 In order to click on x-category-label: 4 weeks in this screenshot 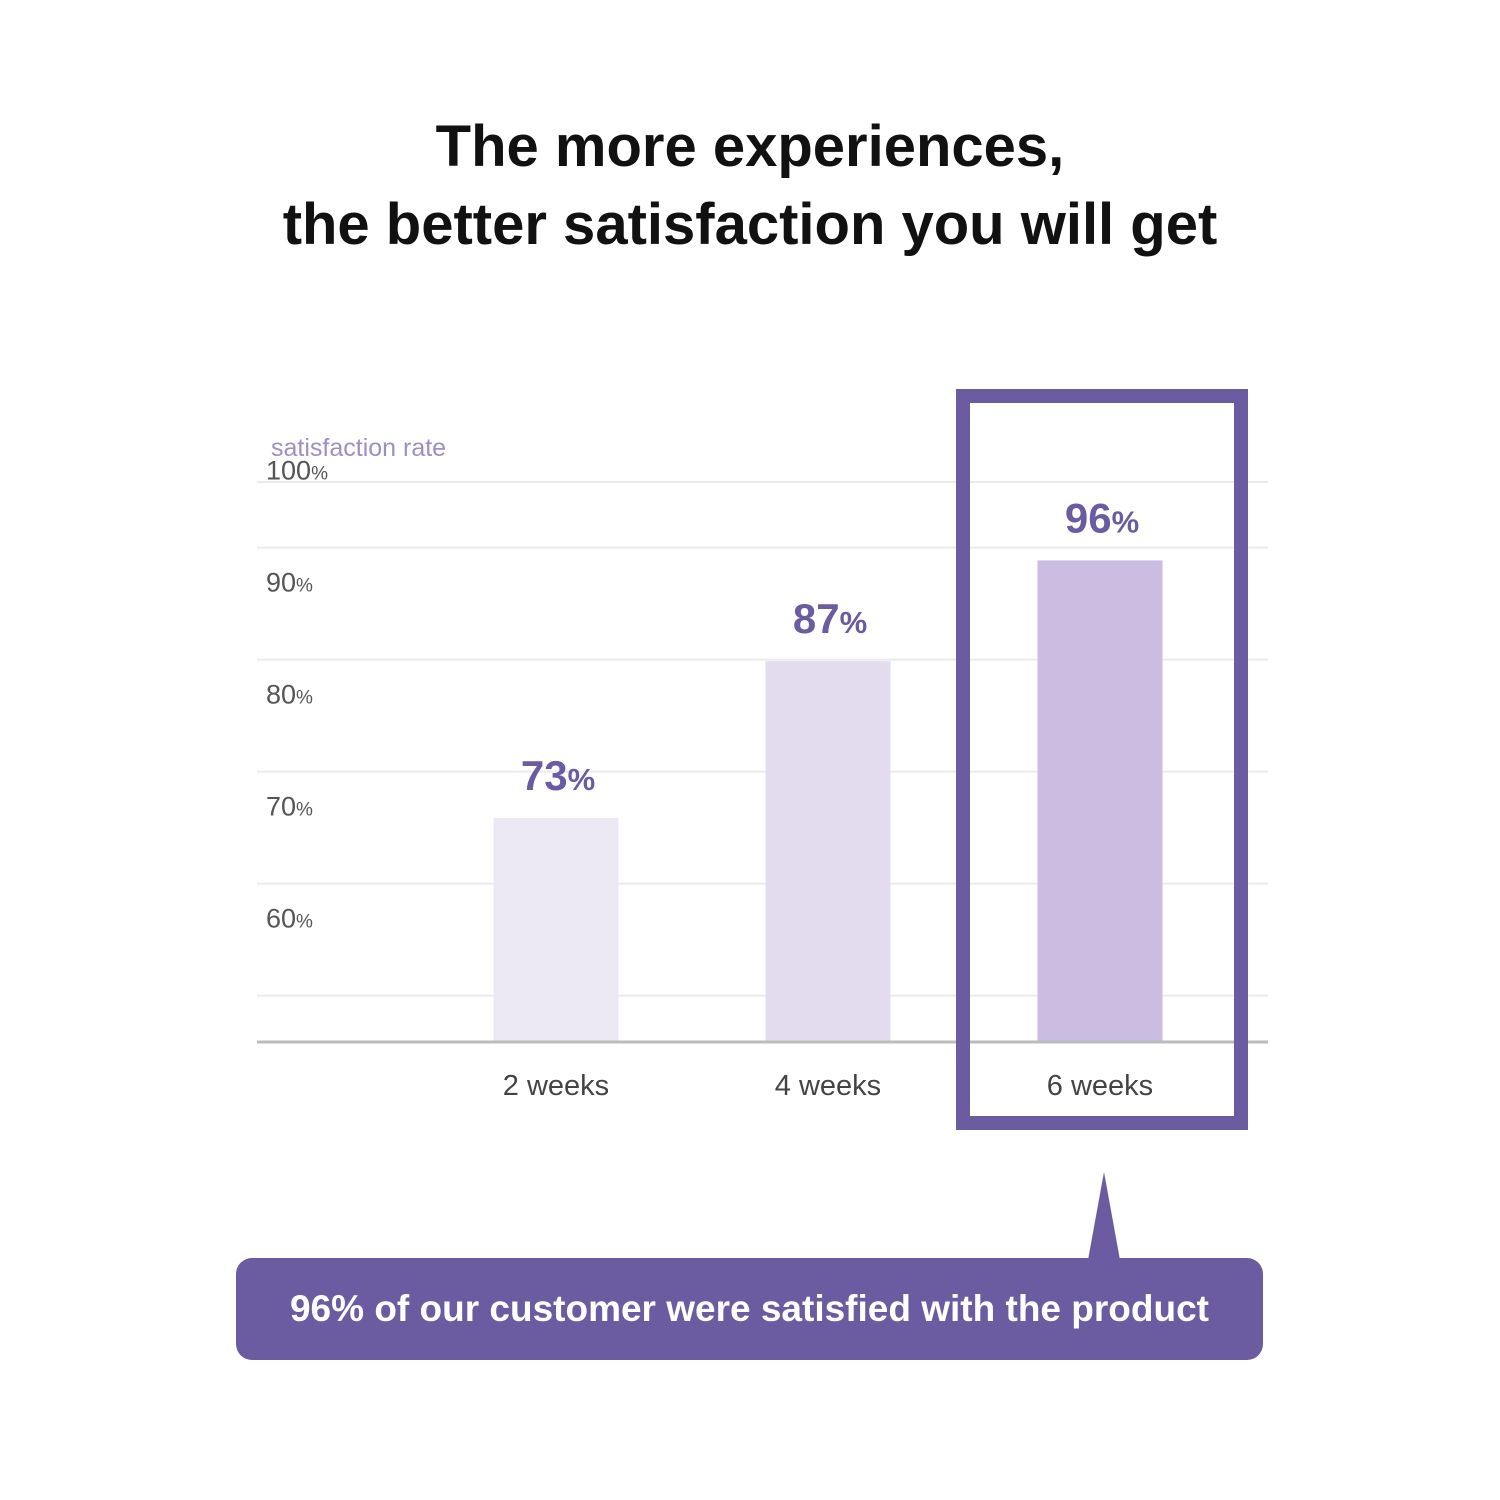, I will do `click(828, 1086)`.